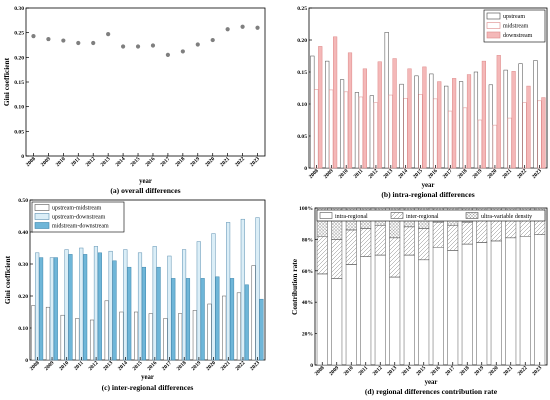 This screenshot has width=550, height=400. What do you see at coordinates (306, 209) in the screenshot?
I see `y-tick-label: 100%` at bounding box center [306, 209].